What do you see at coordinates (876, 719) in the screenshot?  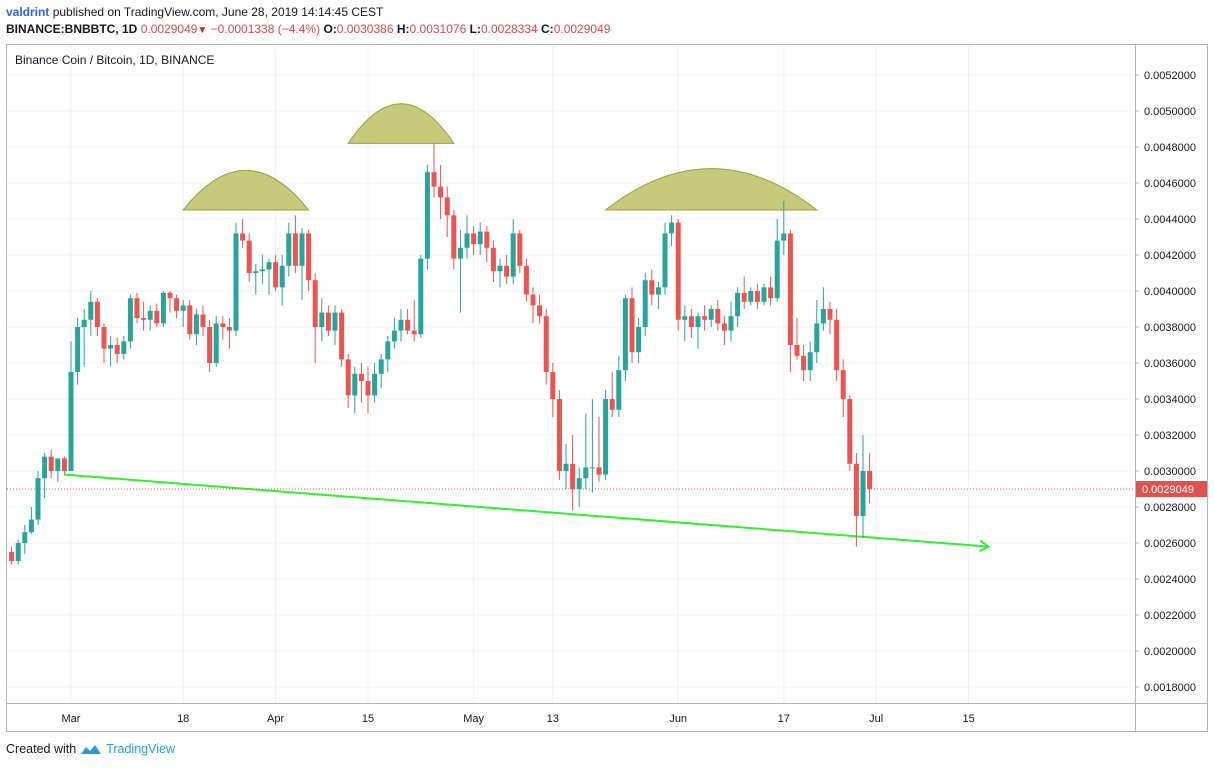 I see `x-tick-label: Jul` at bounding box center [876, 719].